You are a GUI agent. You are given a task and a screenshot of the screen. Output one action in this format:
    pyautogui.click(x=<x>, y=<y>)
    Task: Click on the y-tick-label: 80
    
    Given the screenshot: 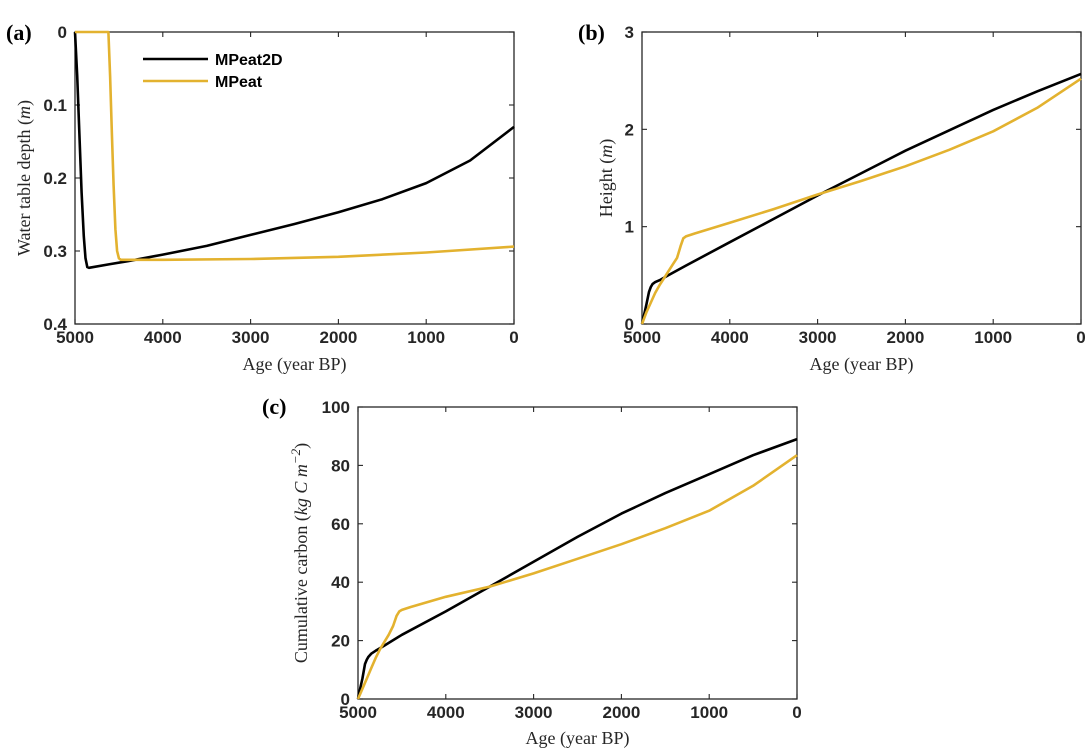 What is the action you would take?
    pyautogui.click(x=340, y=465)
    